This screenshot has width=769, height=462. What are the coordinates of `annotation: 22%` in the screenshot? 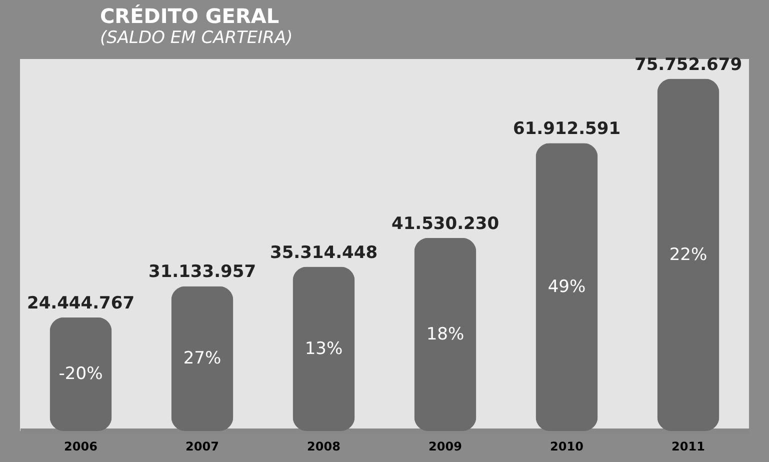 It's located at (688, 254).